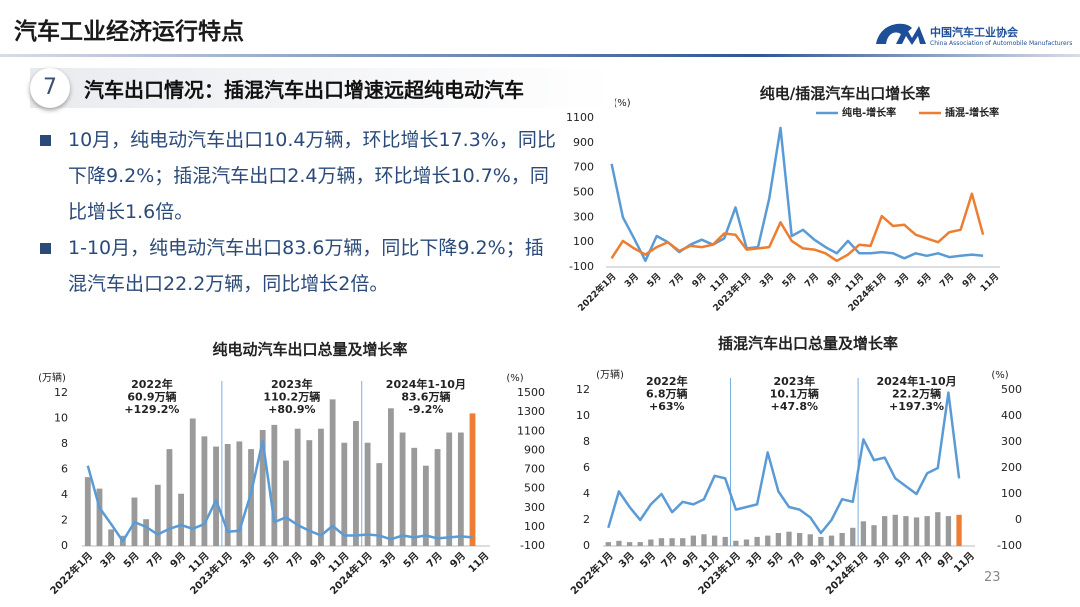  What do you see at coordinates (845, 94) in the screenshot?
I see `chart-title: 纯电/插混汽车出口增长率` at bounding box center [845, 94].